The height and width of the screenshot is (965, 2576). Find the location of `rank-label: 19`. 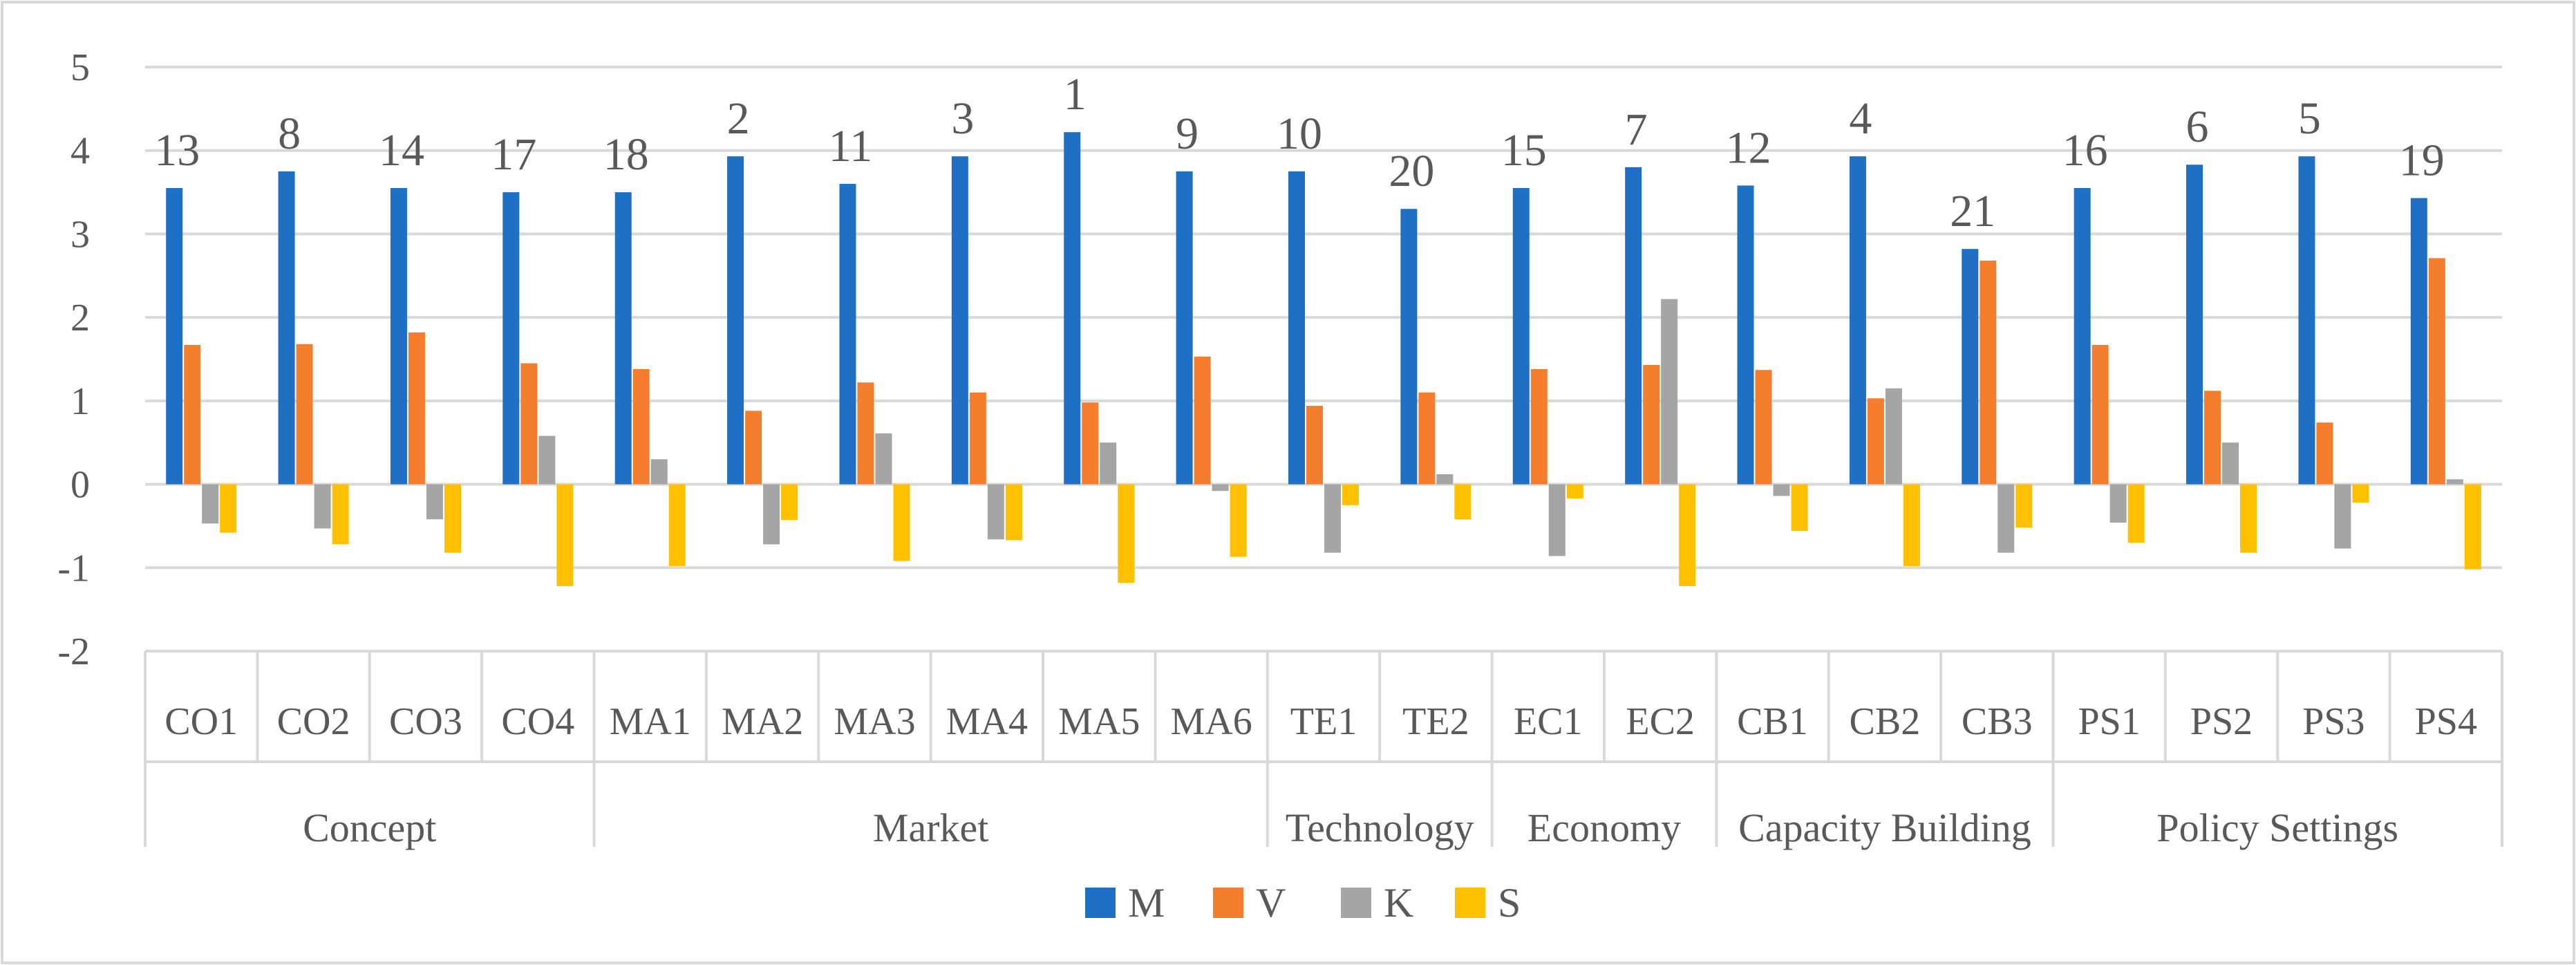

rank-label: 19 is located at coordinates (2422, 160).